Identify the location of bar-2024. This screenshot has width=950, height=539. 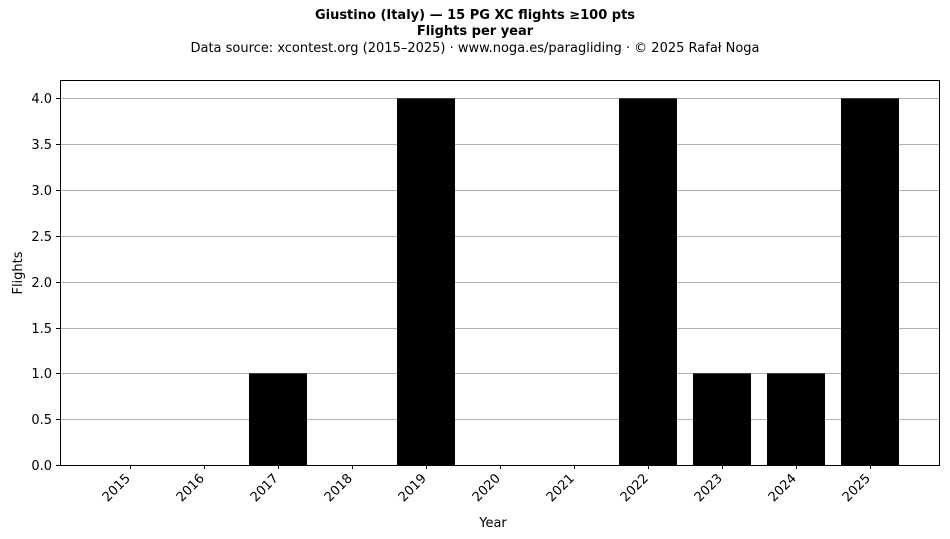
(796, 419).